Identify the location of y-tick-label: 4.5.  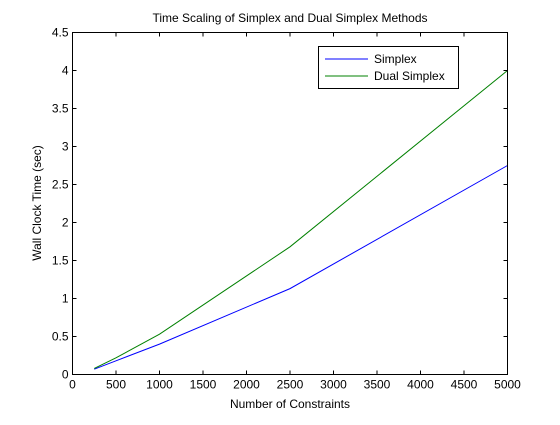
(60, 33).